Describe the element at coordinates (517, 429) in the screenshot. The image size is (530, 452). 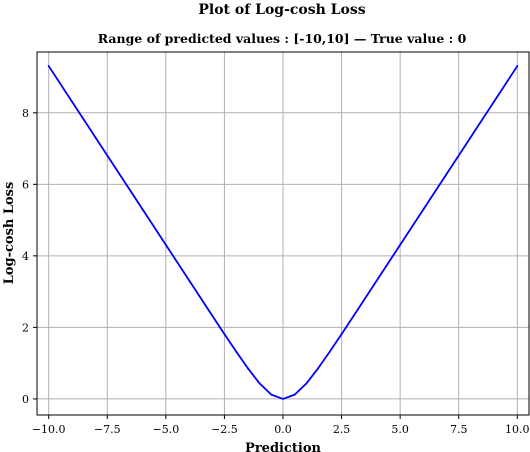
I see `x-tick-label: 10.0` at that location.